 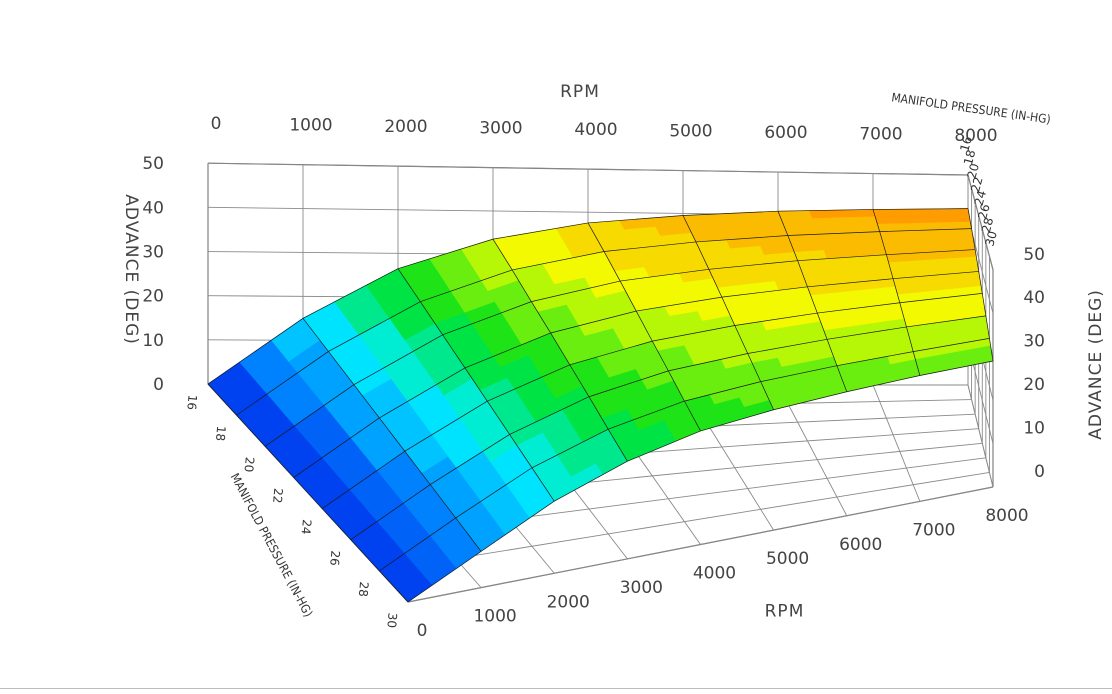 What do you see at coordinates (1034, 255) in the screenshot?
I see `advance-tick-right: 50` at bounding box center [1034, 255].